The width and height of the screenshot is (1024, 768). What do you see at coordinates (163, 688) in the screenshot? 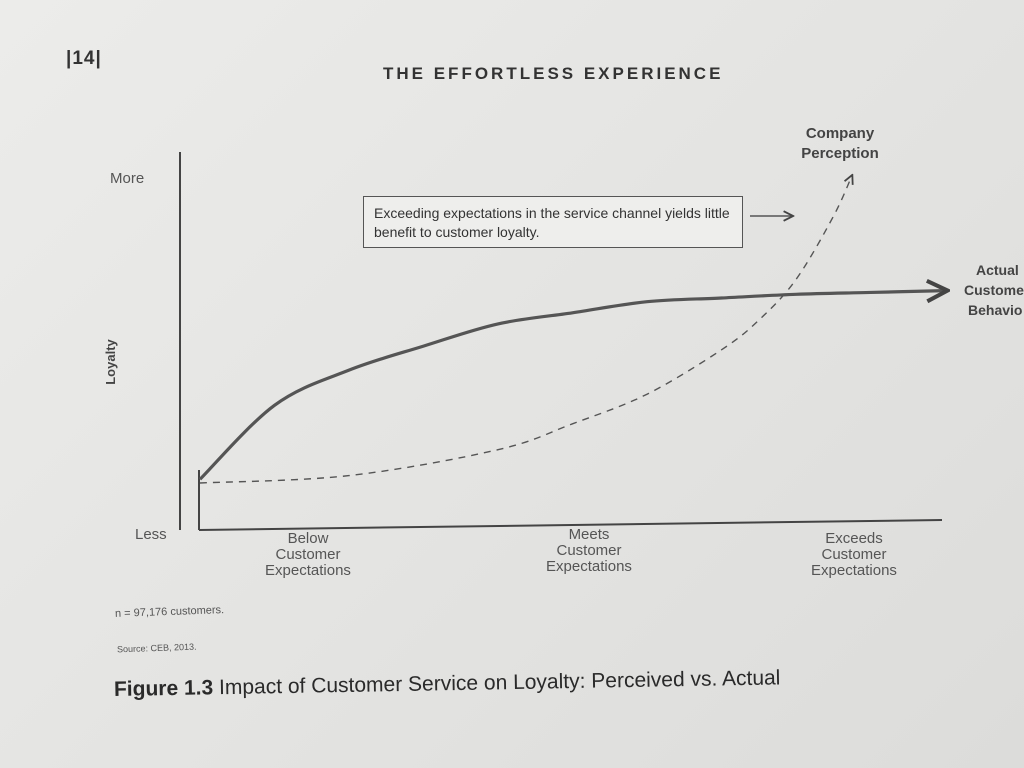
I see `figure-number: Figure 1.3` at bounding box center [163, 688].